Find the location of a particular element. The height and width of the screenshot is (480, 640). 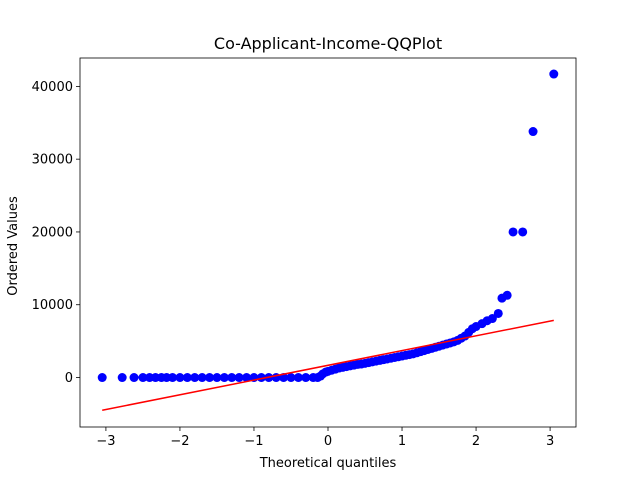

x-tick-label: 3 is located at coordinates (550, 441).